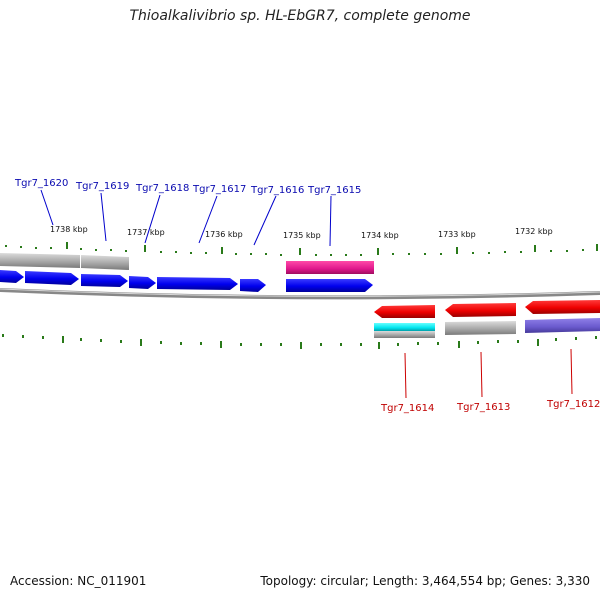 The width and height of the screenshot is (600, 600). I want to click on purple-gene-block, so click(562, 325).